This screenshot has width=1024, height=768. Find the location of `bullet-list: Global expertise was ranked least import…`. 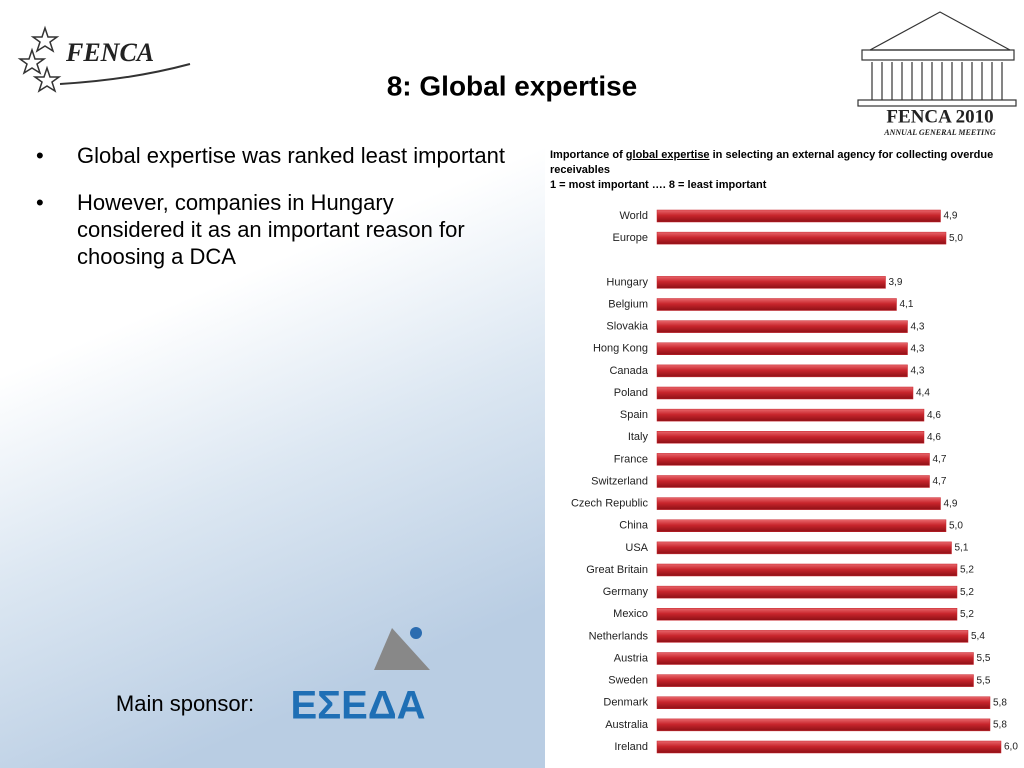

bullet-list: Global expertise was ranked least import… is located at coordinates (271, 216).